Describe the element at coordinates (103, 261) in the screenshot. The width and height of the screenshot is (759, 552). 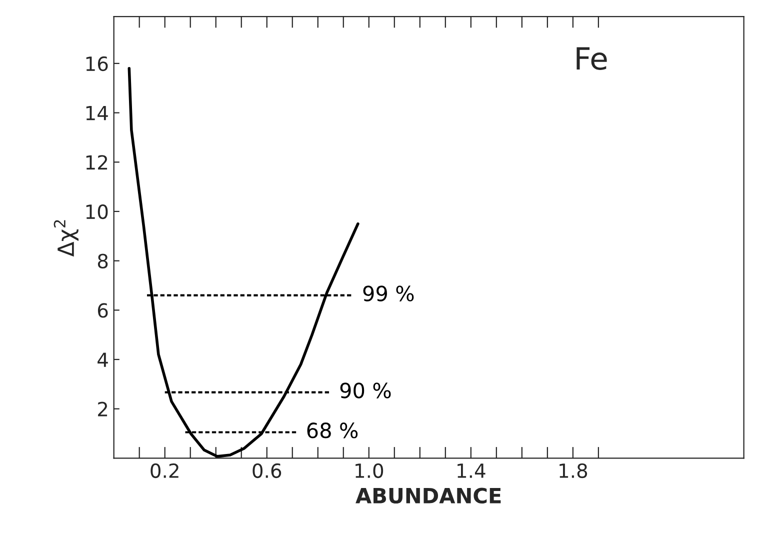
I see `y-tick-label: 8` at that location.